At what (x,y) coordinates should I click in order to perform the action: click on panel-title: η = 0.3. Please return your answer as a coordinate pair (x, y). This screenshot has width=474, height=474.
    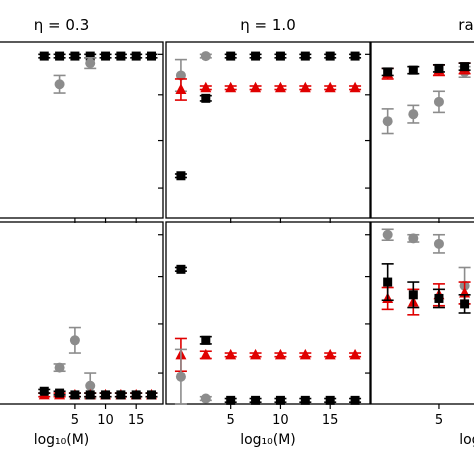
    Looking at the image, I should click on (61, 25).